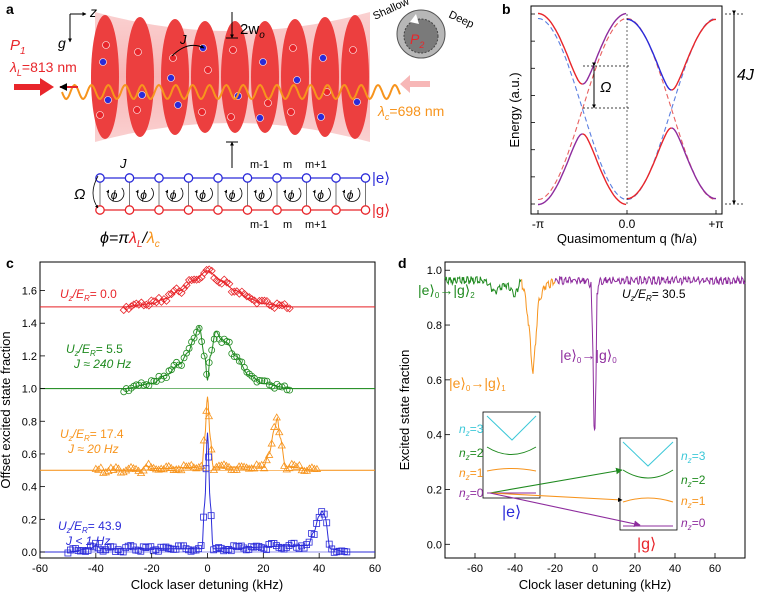 Image resolution: width=761 pixels, height=599 pixels. Describe the element at coordinates (49, 67) in the screenshot. I see `lambda-L-value: =813 nm` at that location.